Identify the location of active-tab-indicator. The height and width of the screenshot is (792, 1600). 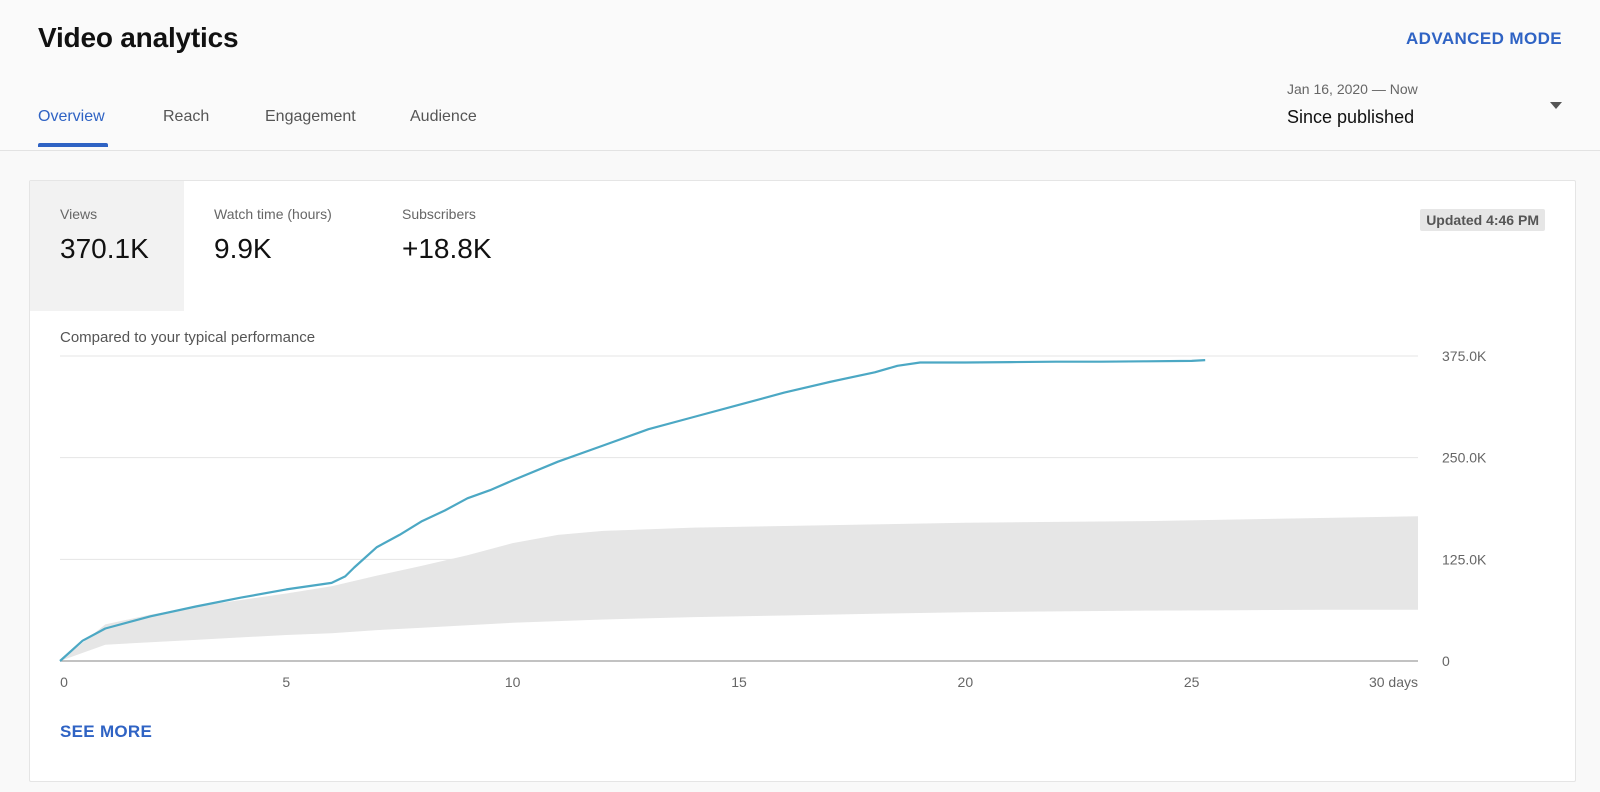
(73, 145).